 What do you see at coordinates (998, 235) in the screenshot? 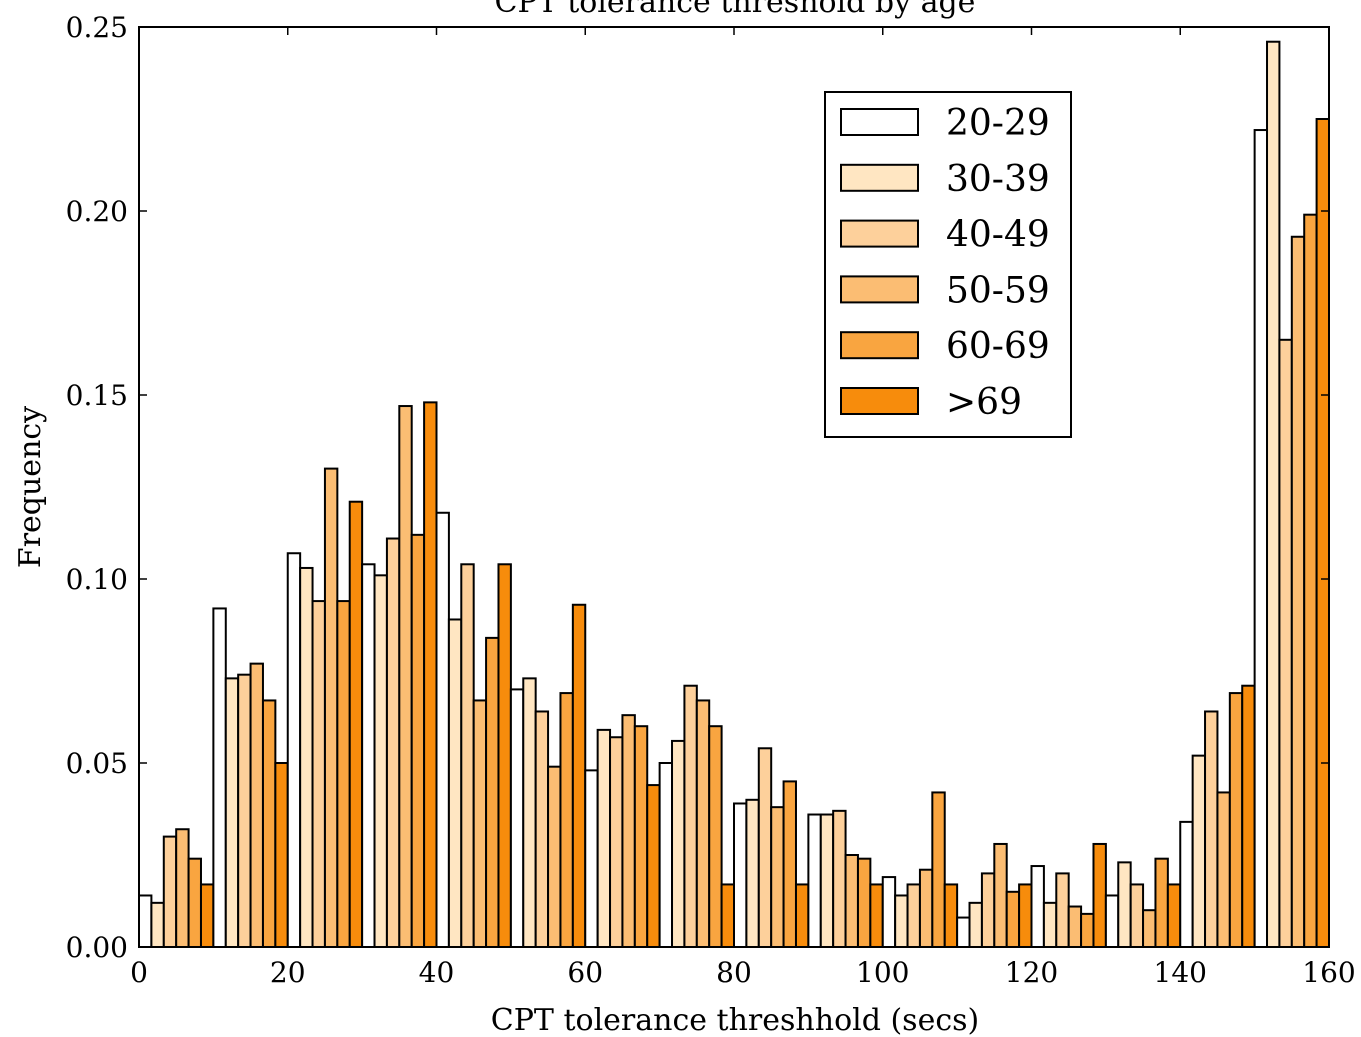
I see `legend-label: 40-49` at bounding box center [998, 235].